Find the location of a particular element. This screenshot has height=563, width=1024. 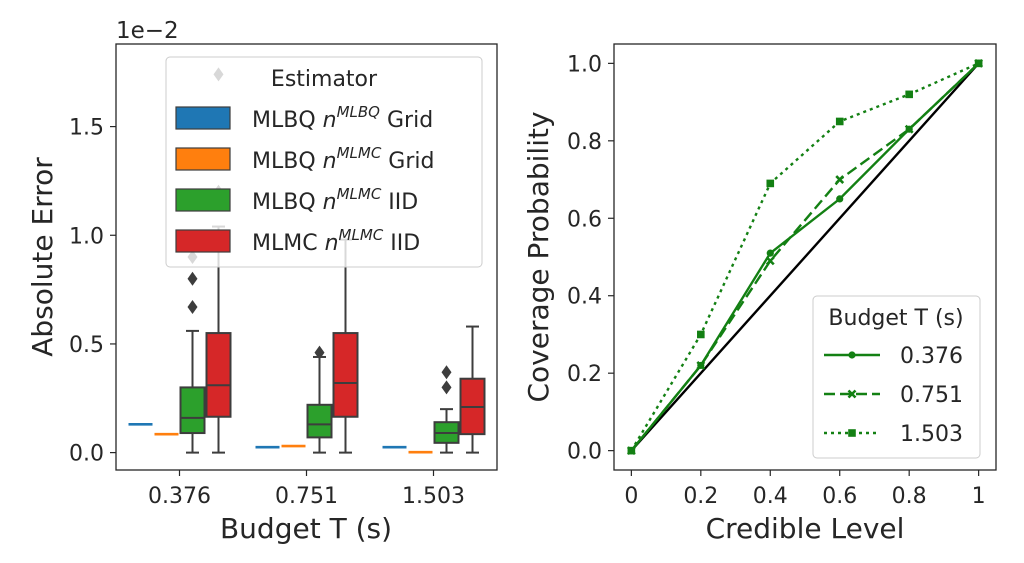

right-y-tick-label: 0.2 is located at coordinates (584, 374).